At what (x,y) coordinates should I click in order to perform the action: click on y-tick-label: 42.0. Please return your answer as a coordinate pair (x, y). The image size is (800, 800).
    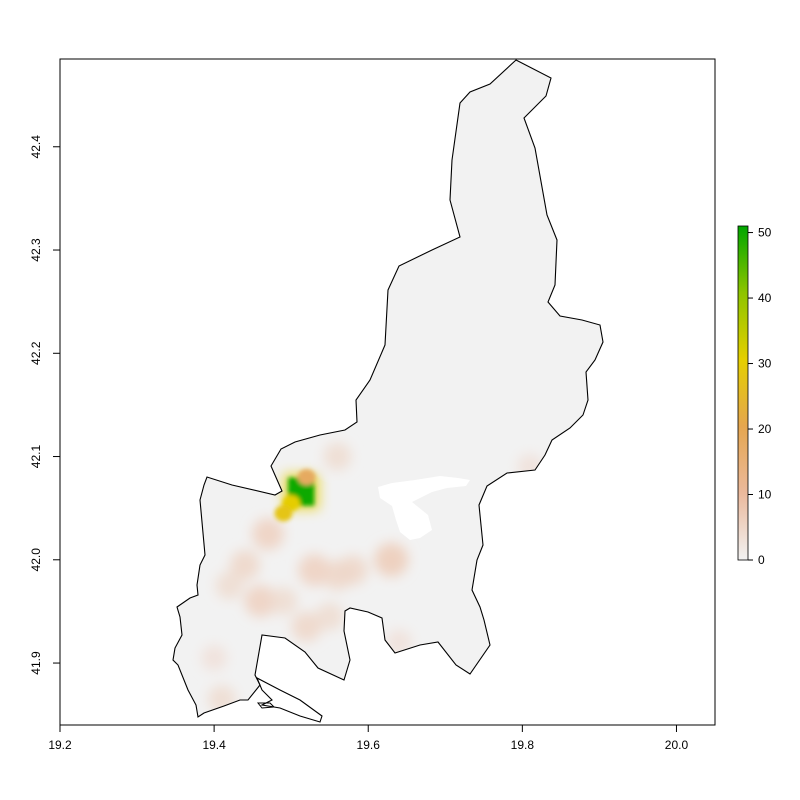
    Looking at the image, I should click on (36, 560).